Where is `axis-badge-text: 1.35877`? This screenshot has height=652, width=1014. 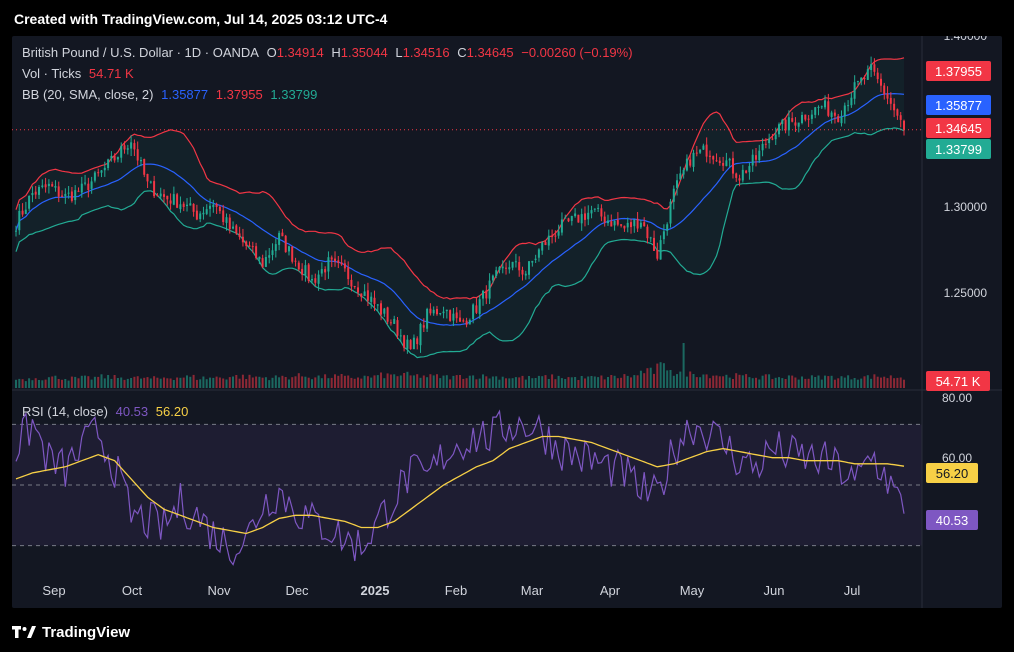
axis-badge-text: 1.35877 is located at coordinates (958, 105).